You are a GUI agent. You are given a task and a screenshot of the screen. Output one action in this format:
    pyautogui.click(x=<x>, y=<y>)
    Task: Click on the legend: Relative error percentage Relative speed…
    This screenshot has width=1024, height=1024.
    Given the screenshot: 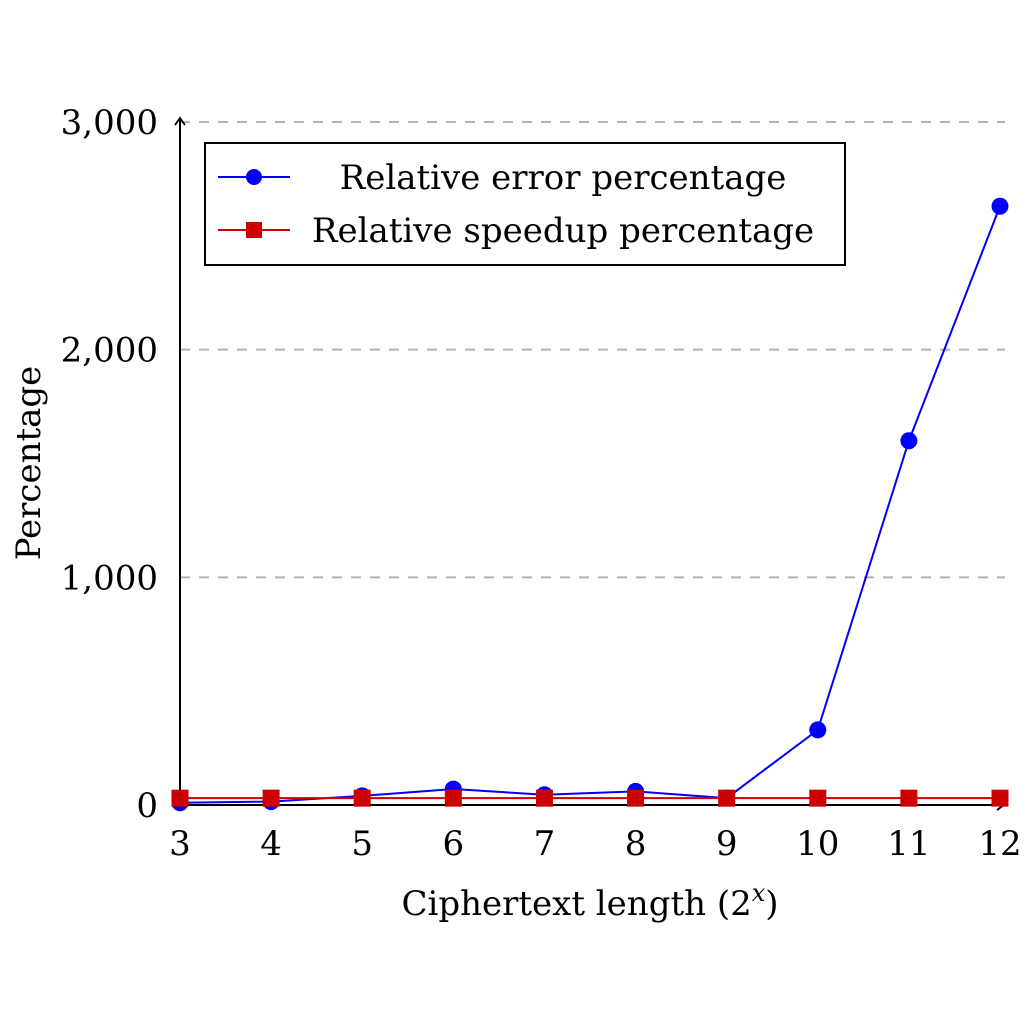 What is the action you would take?
    pyautogui.click(x=525, y=204)
    